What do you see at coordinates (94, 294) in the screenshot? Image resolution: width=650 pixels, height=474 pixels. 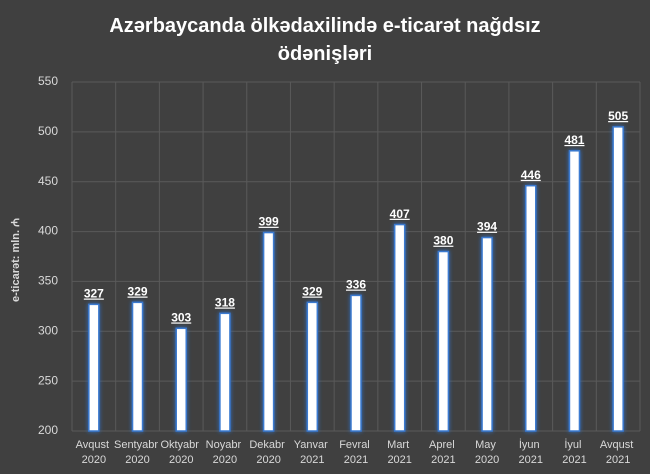 I see `value-label: 327` at bounding box center [94, 294].